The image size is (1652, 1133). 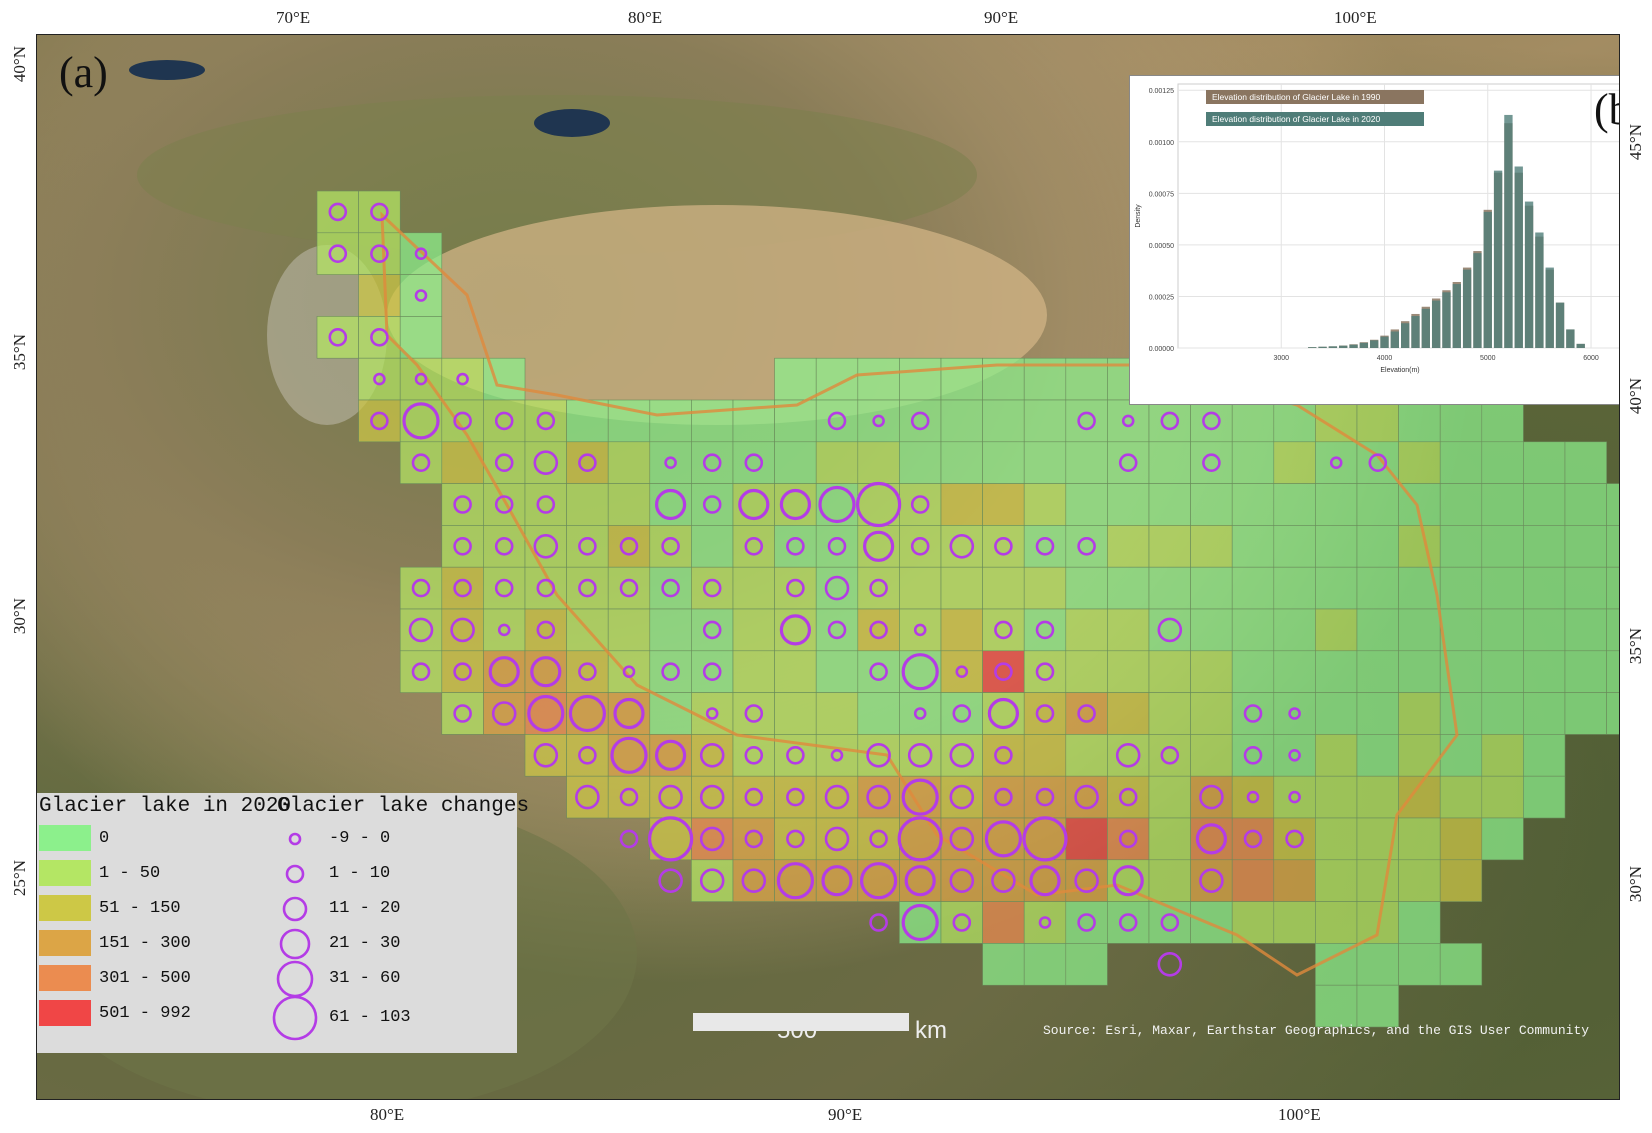 What do you see at coordinates (295, 909) in the screenshot?
I see `legend-ring` at bounding box center [295, 909].